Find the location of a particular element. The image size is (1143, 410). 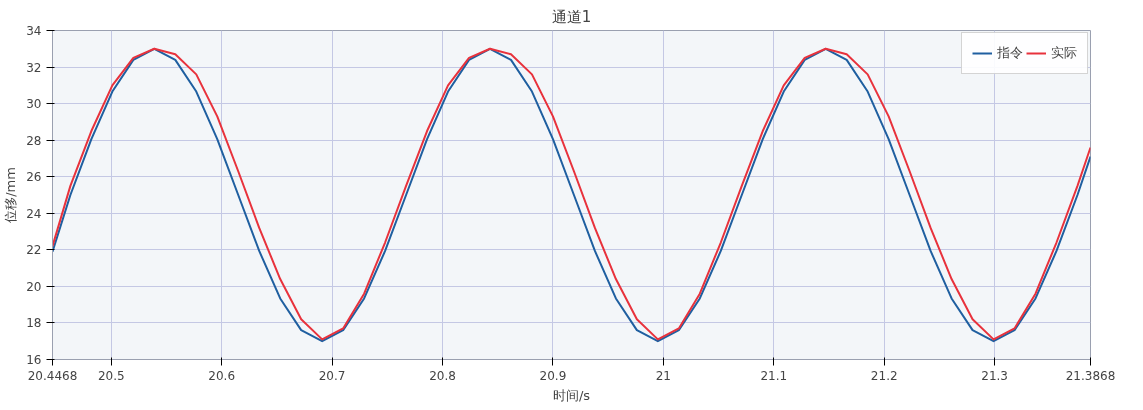

x-tick-label: 20.4468 is located at coordinates (52, 375).